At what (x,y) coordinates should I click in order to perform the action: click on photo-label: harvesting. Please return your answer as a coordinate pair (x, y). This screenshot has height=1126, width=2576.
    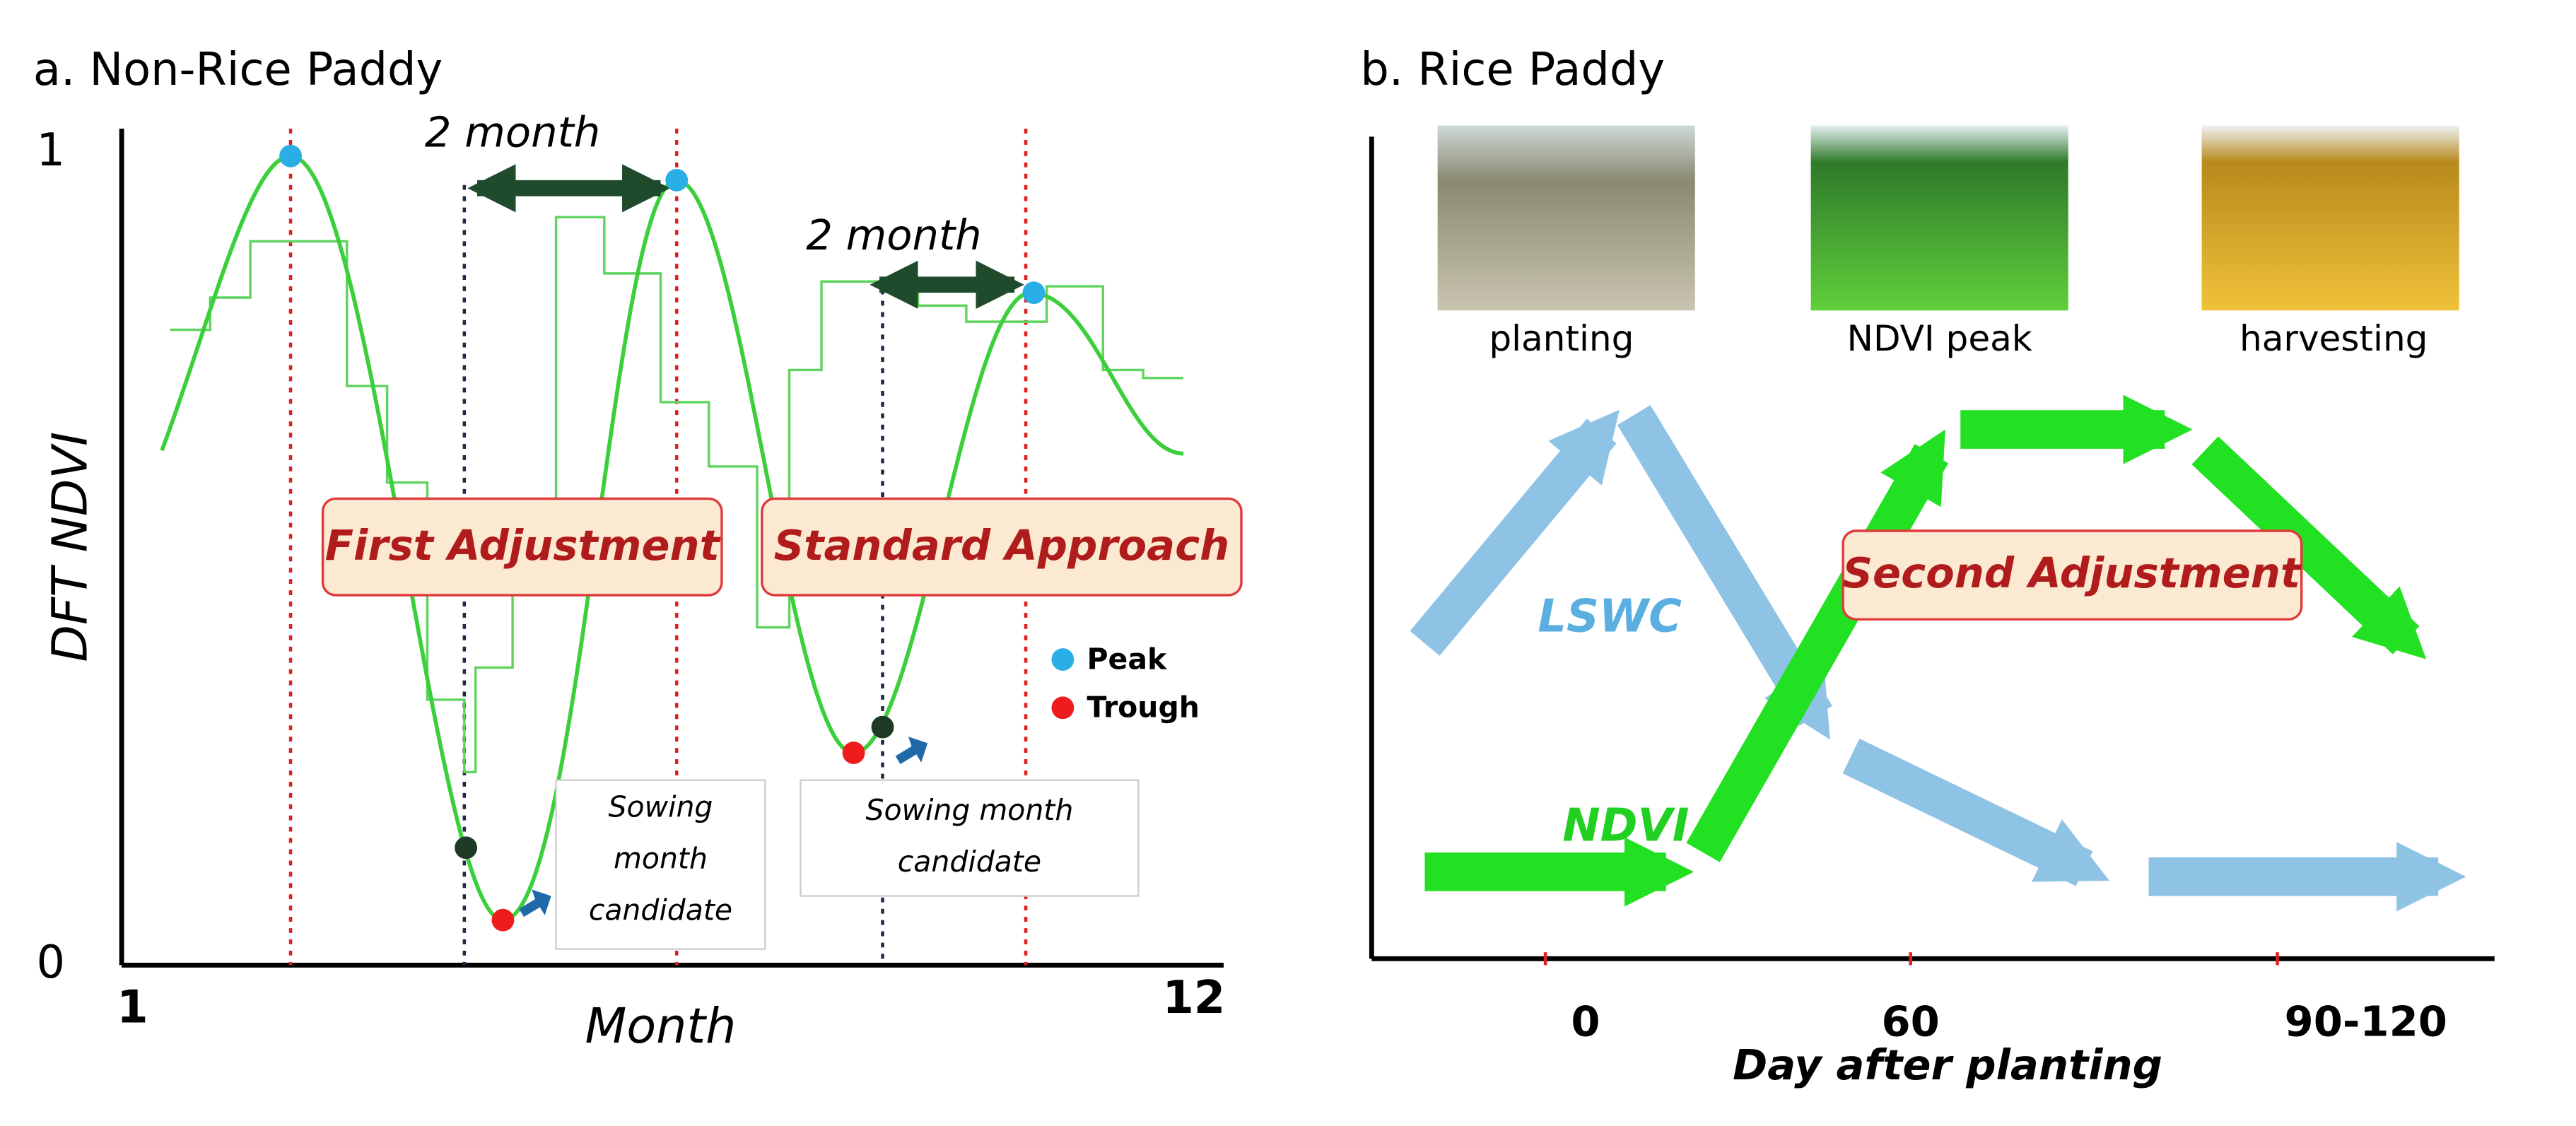
    Looking at the image, I should click on (2334, 338).